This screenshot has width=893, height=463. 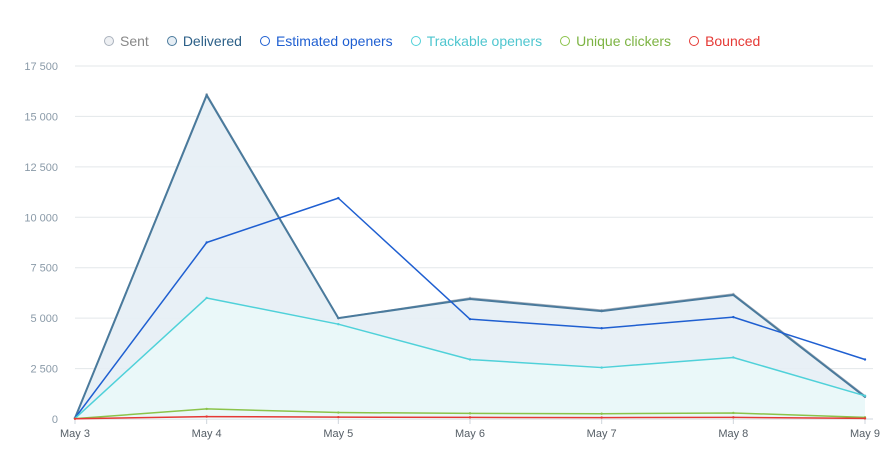 I want to click on legend-item-trackable-openers: Trackable openers, so click(x=476, y=41).